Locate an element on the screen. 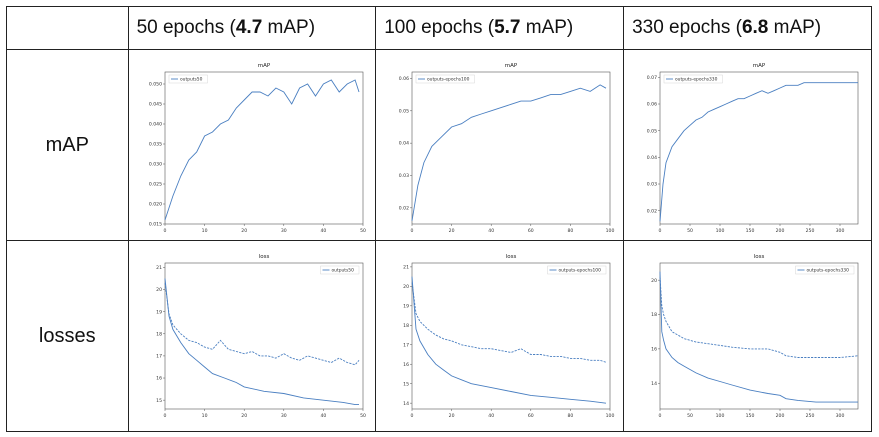  y-tick-label: 0.03 is located at coordinates (404, 176).